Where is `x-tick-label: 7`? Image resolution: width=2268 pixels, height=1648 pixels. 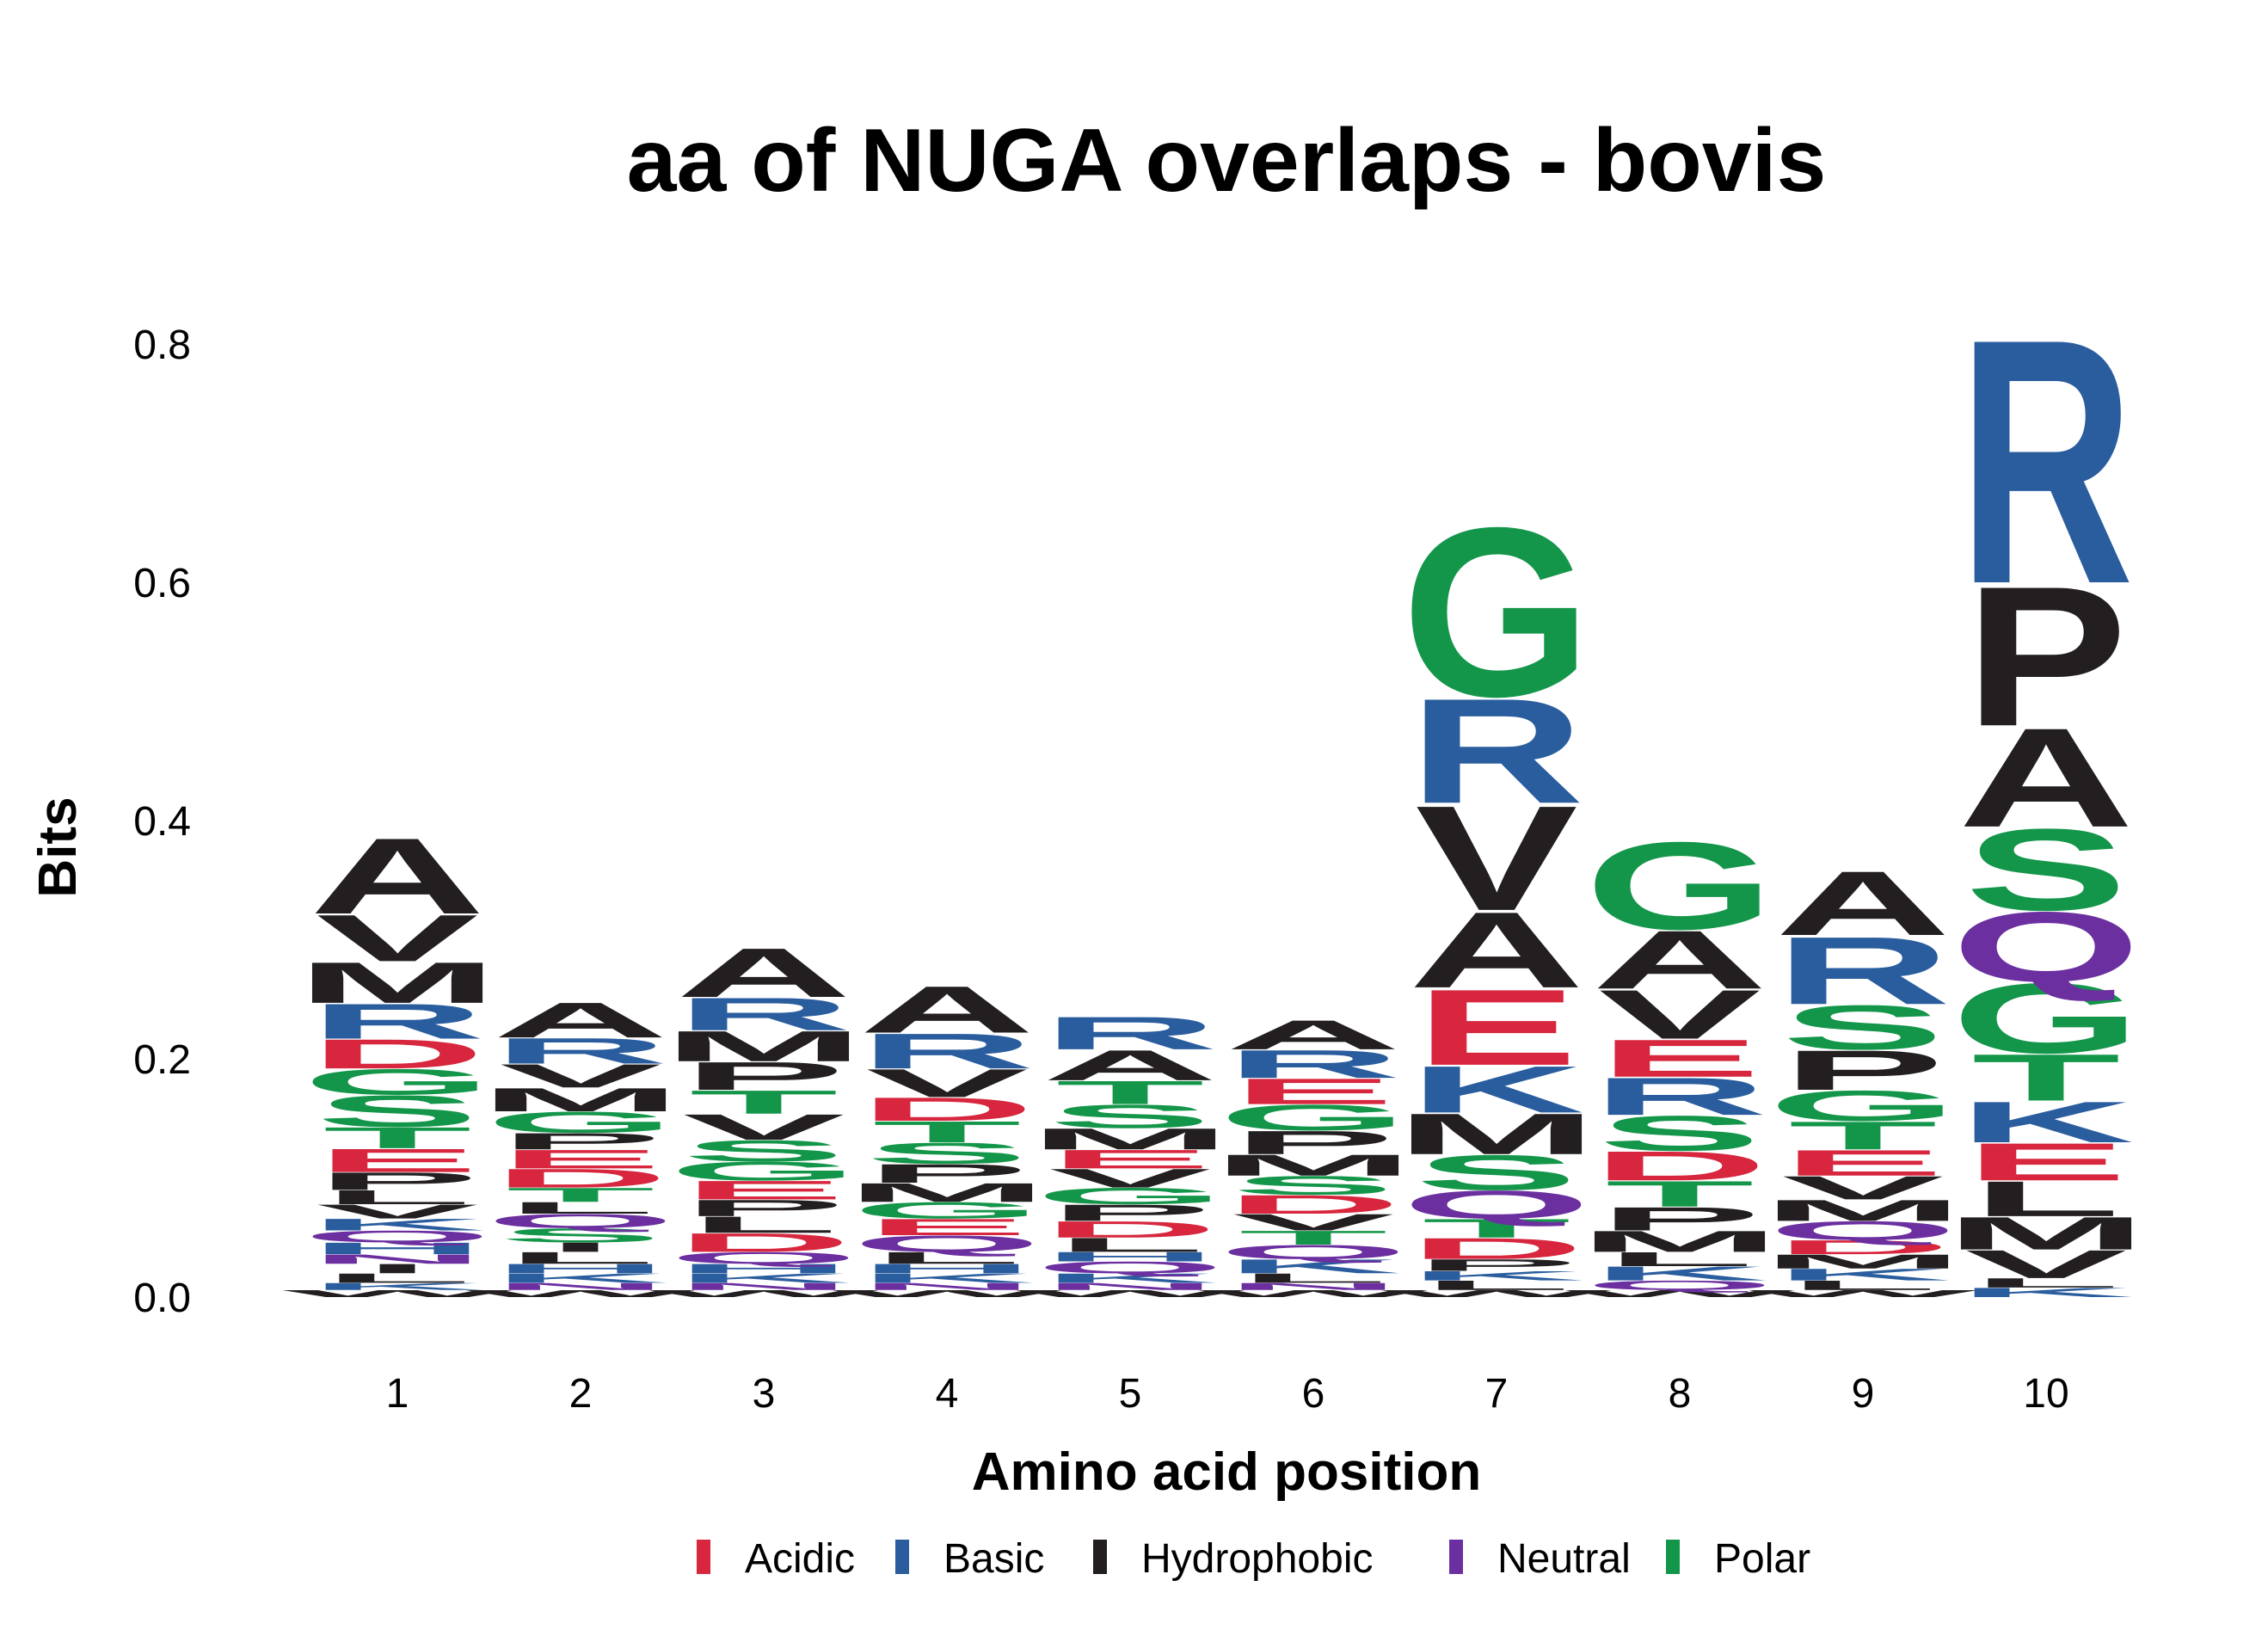 x-tick-label: 7 is located at coordinates (1497, 1394).